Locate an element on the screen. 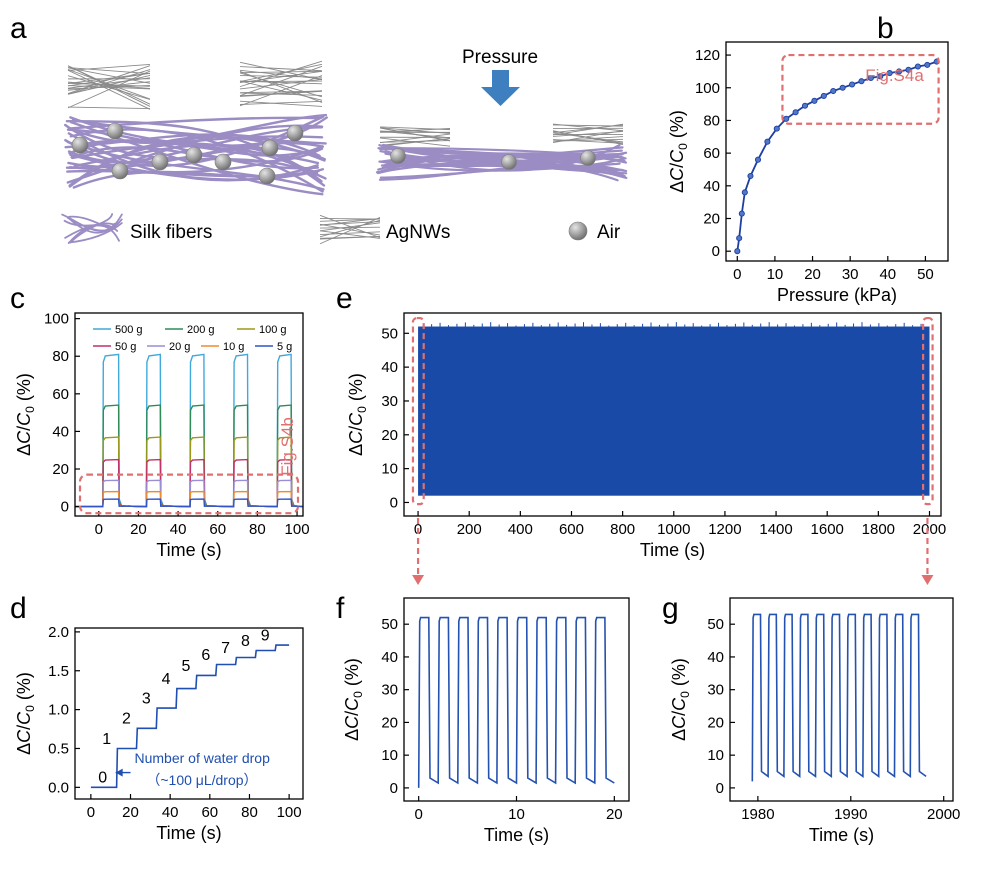  pressure-label: Pressure is located at coordinates (500, 57).